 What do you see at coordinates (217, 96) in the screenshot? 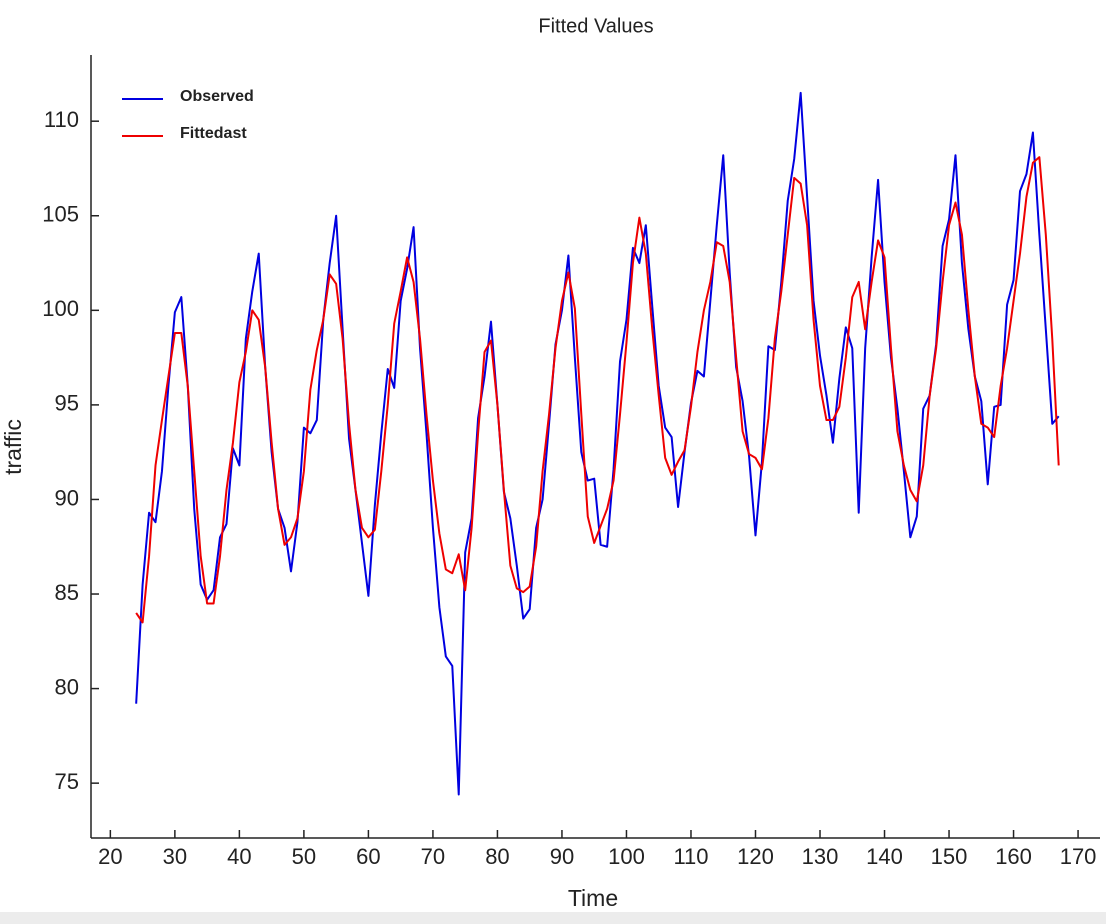
I see `legend-label: Observed` at bounding box center [217, 96].